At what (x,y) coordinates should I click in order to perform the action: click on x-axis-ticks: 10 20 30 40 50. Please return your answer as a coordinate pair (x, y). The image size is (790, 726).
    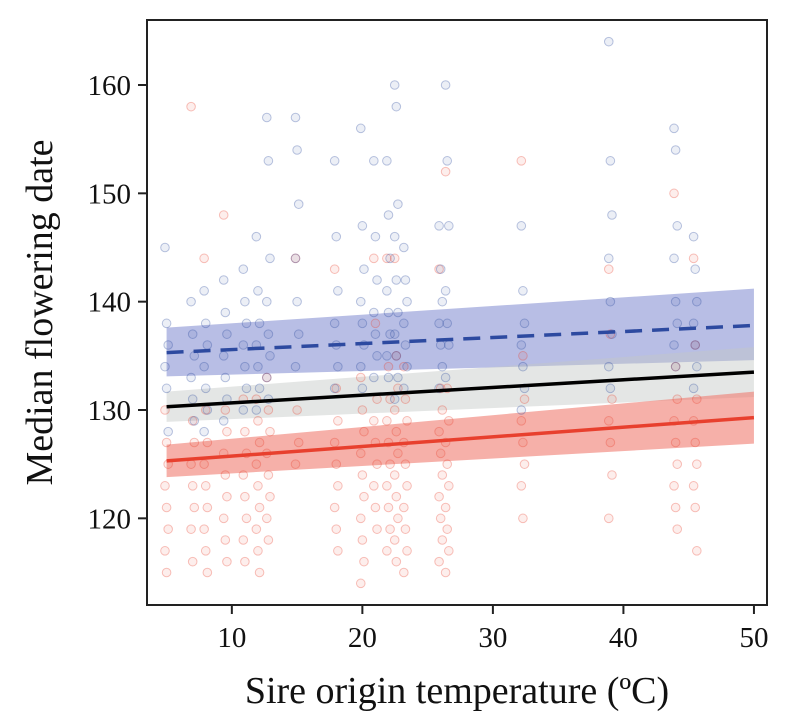
    Looking at the image, I should click on (492, 629).